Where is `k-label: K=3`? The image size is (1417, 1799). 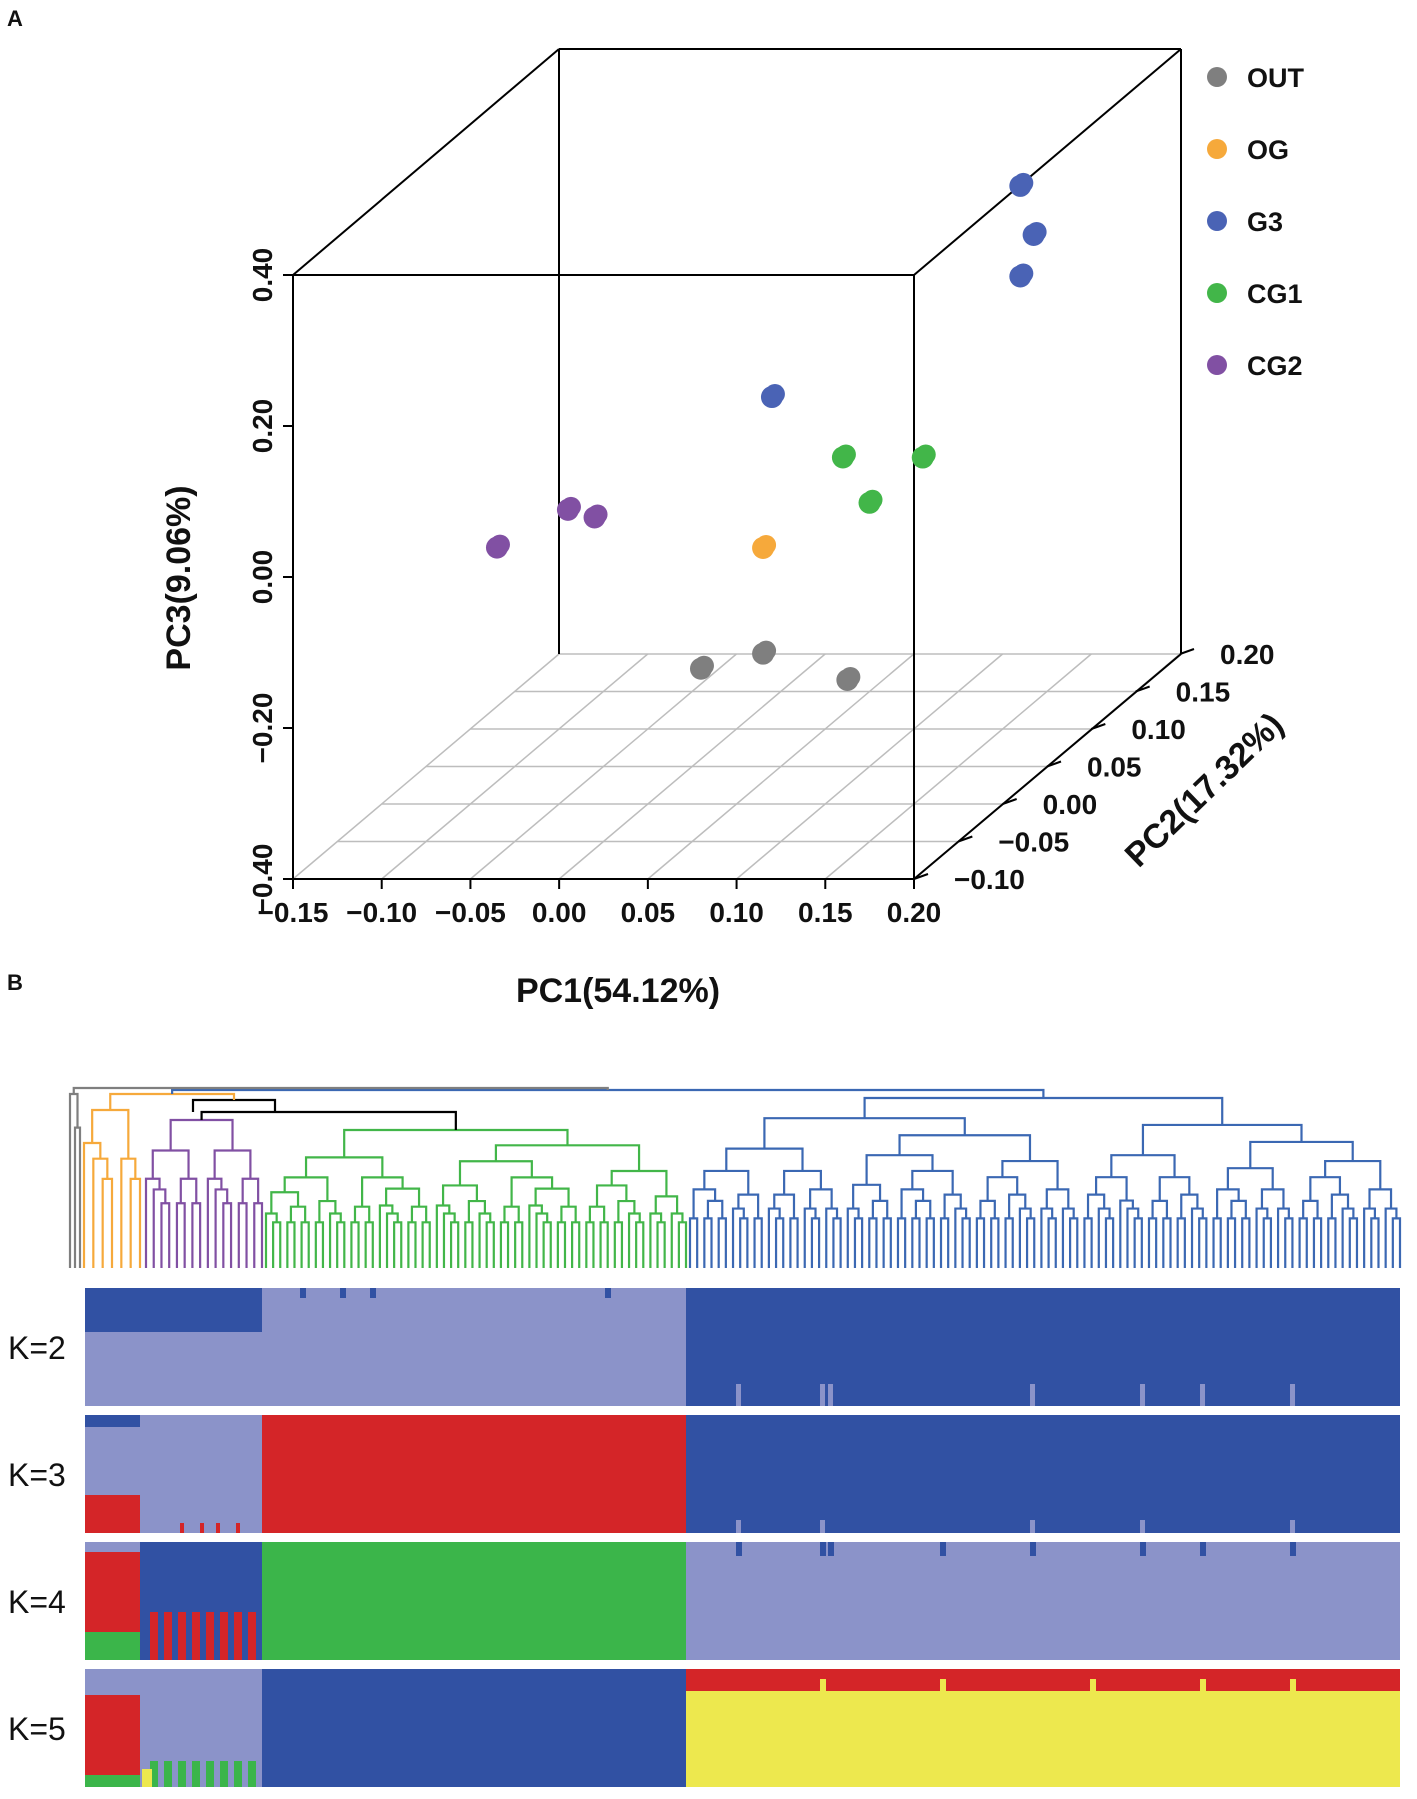
k-label: K=3 is located at coordinates (37, 1475).